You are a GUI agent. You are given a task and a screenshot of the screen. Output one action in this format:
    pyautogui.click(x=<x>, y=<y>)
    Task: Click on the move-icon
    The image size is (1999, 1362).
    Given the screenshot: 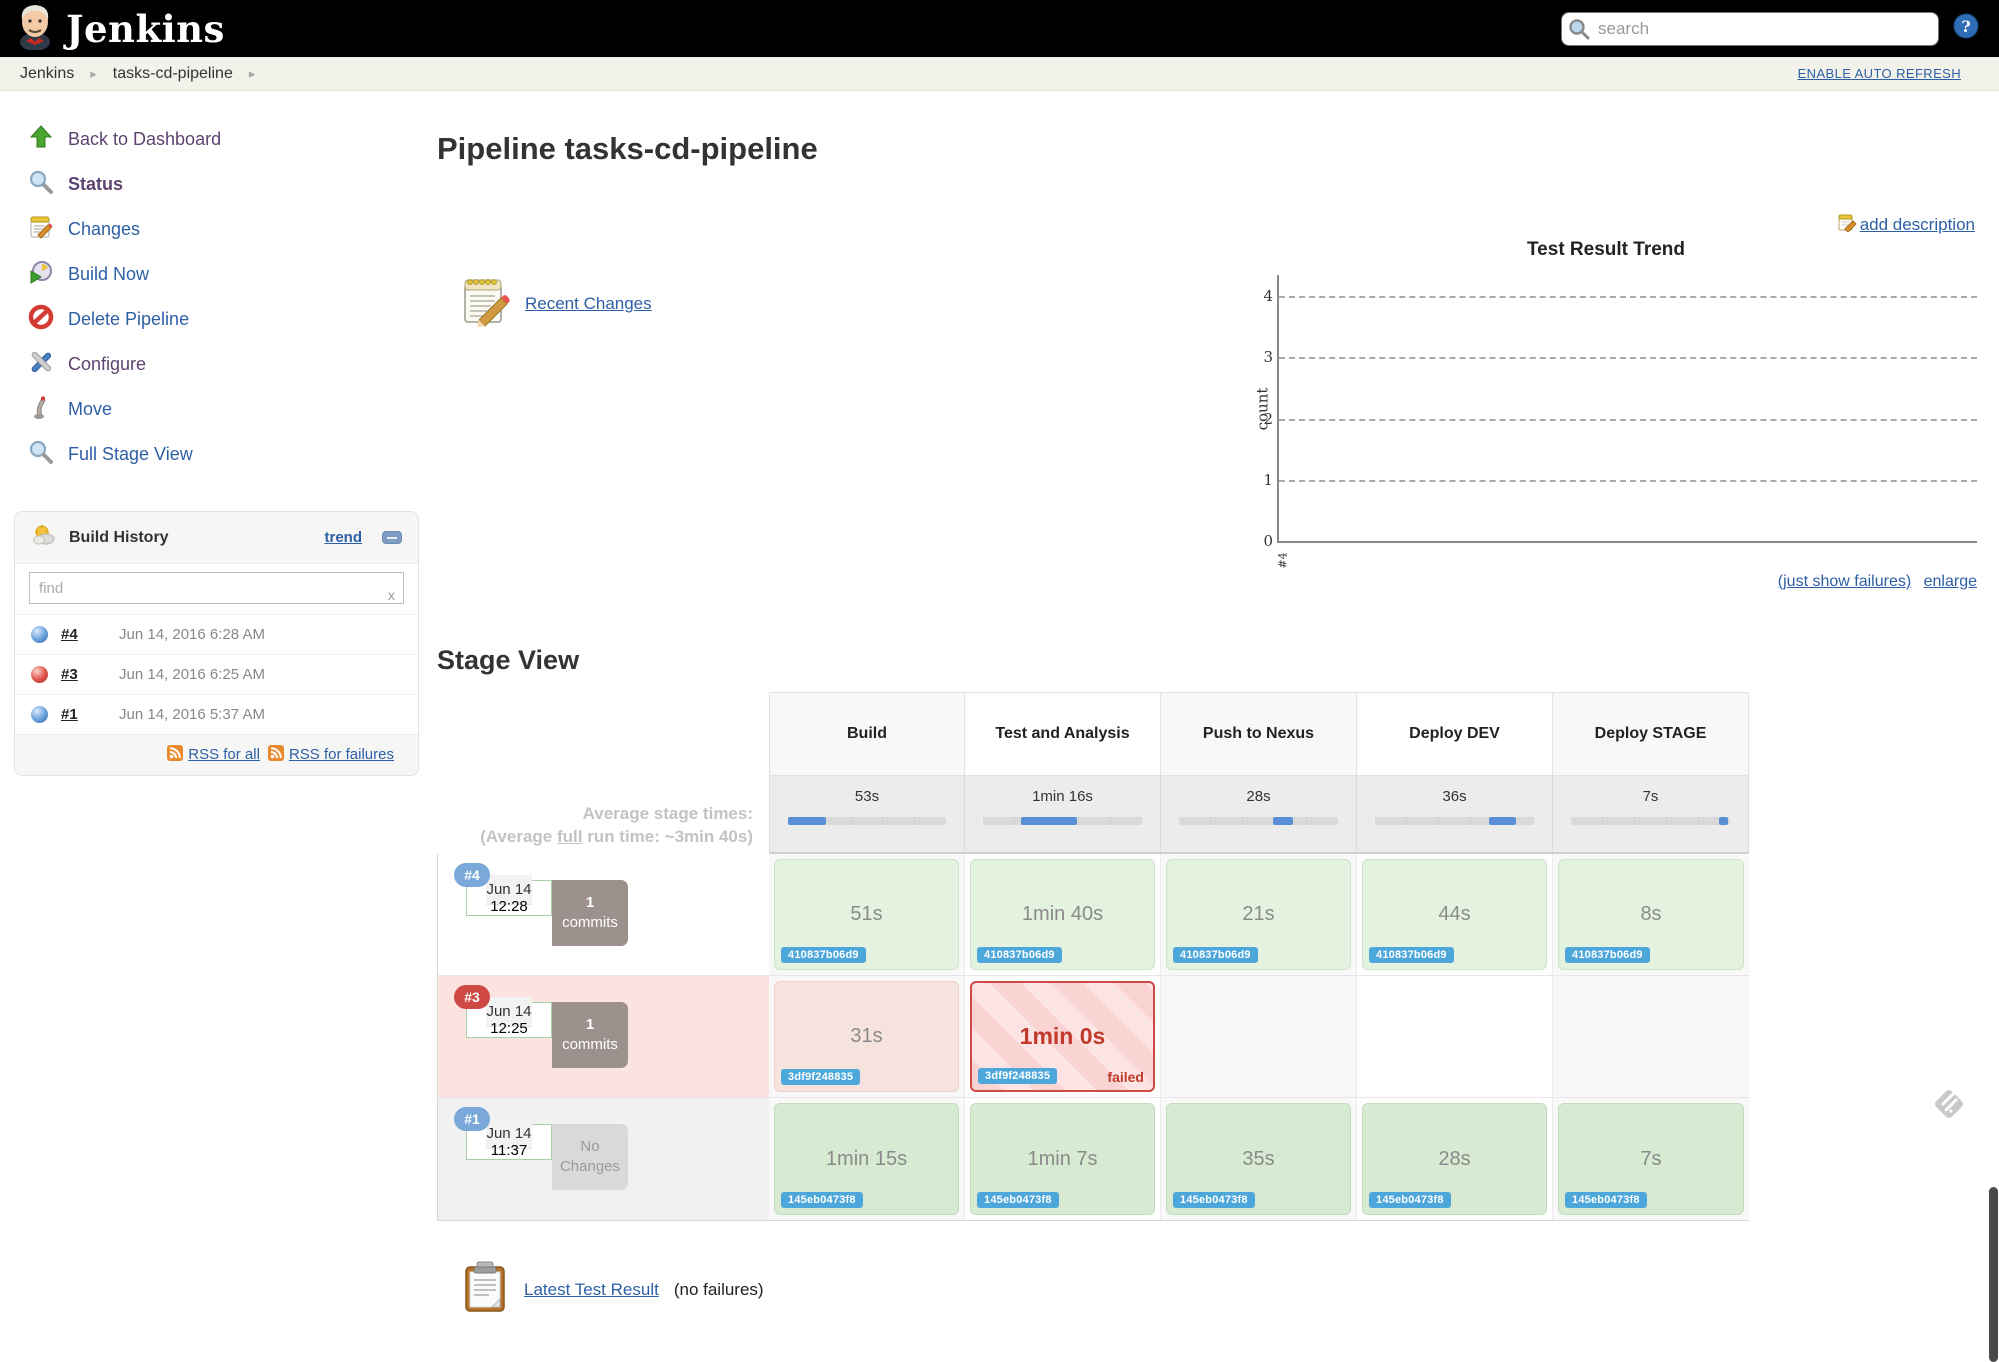 What is the action you would take?
    pyautogui.click(x=41, y=409)
    